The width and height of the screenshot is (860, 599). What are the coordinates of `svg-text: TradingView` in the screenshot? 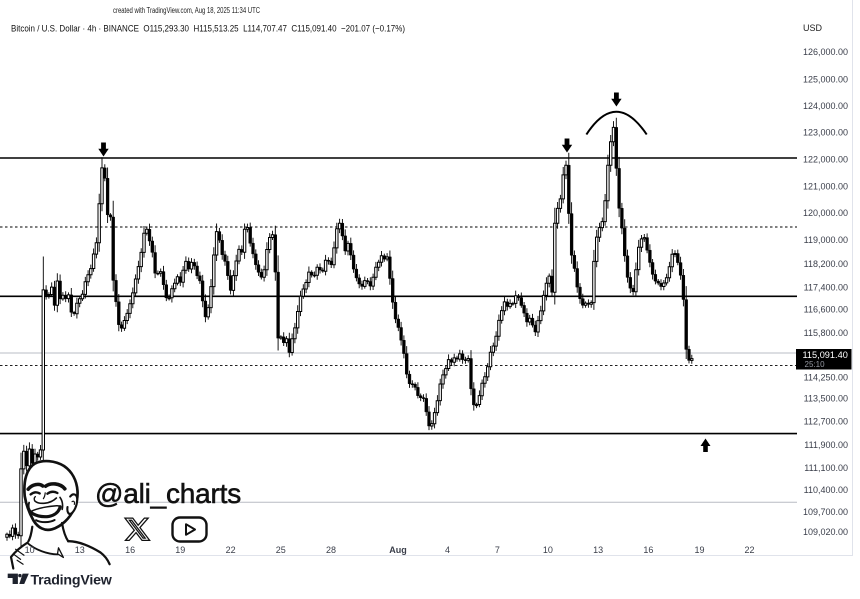 It's located at (72, 581).